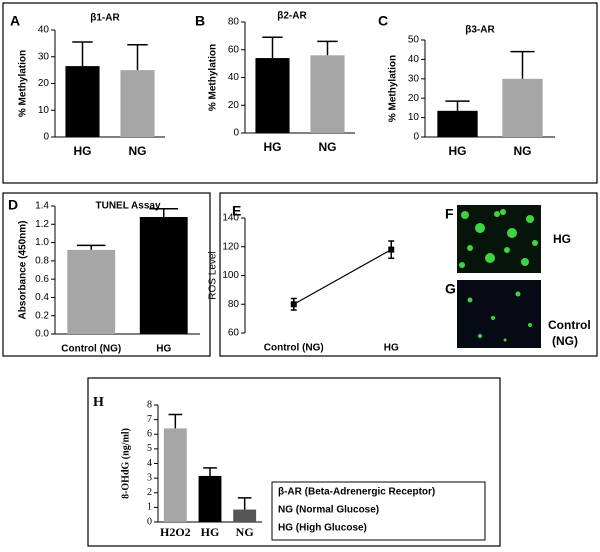 The height and width of the screenshot is (552, 600). I want to click on image-g, so click(499, 314).